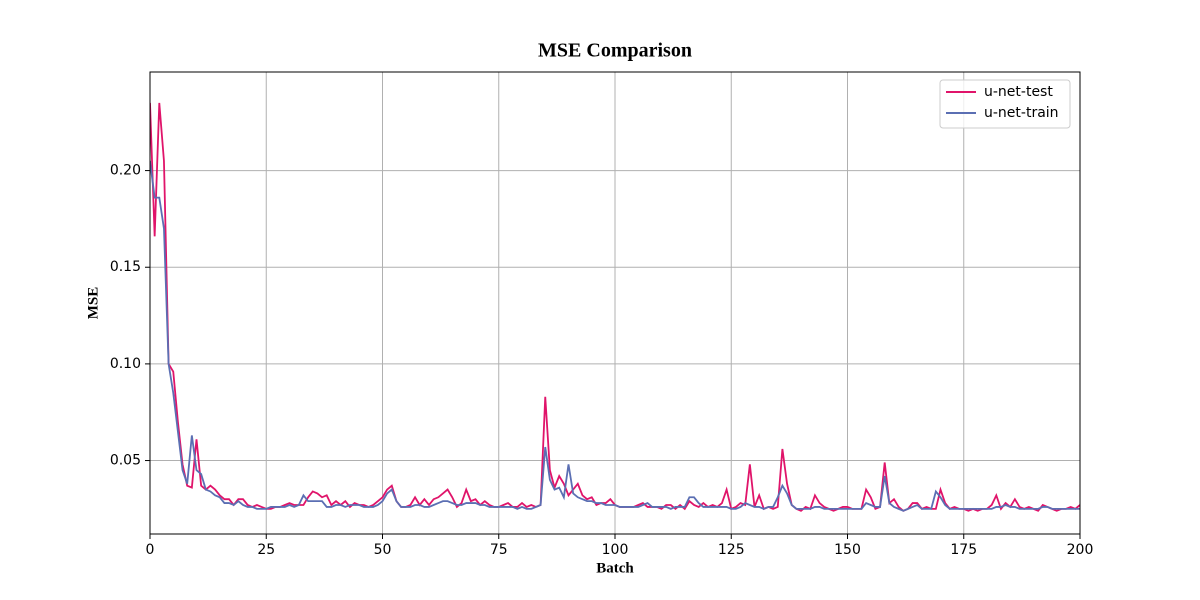 Image resolution: width=1200 pixels, height=600 pixels. I want to click on x-tick-label: 100, so click(615, 550).